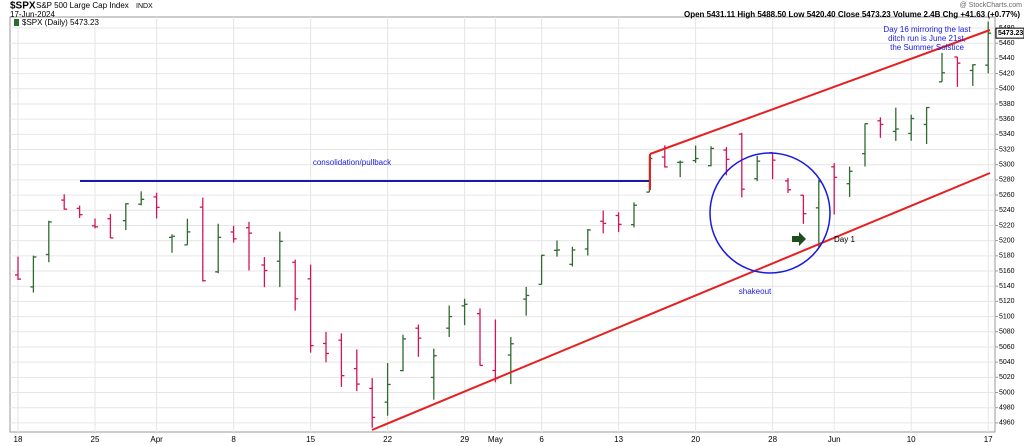 Image resolution: width=1024 pixels, height=446 pixels. Describe the element at coordinates (1007, 423) in the screenshot. I see `y-tick-label: 4960` at that location.